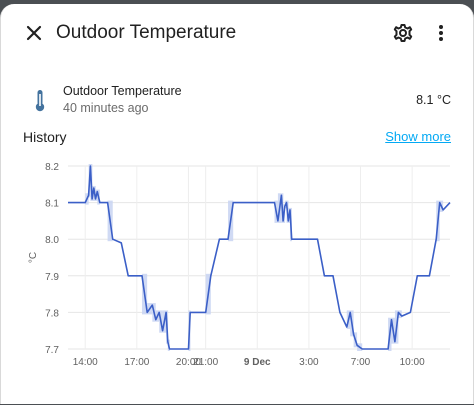  Describe the element at coordinates (136, 362) in the screenshot. I see `x-tick-label: 17:00` at that location.